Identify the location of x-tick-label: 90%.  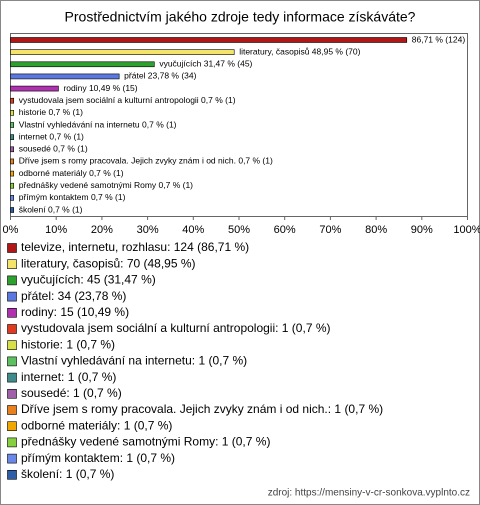
(422, 230).